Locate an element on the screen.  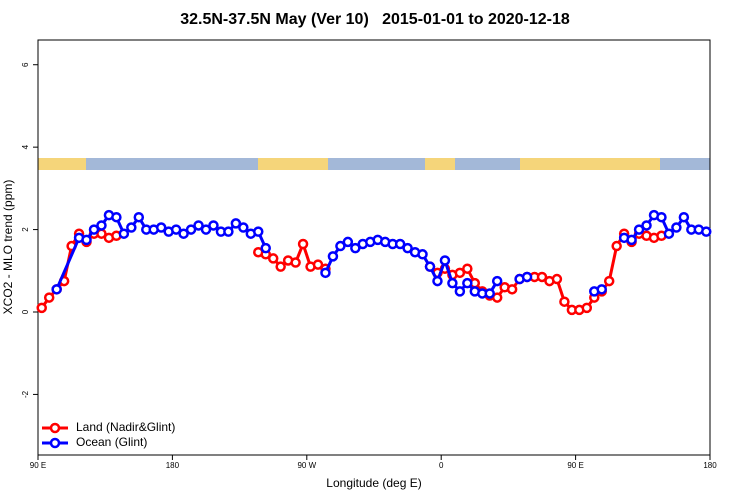
x-tick-label: 90 W is located at coordinates (306, 465).